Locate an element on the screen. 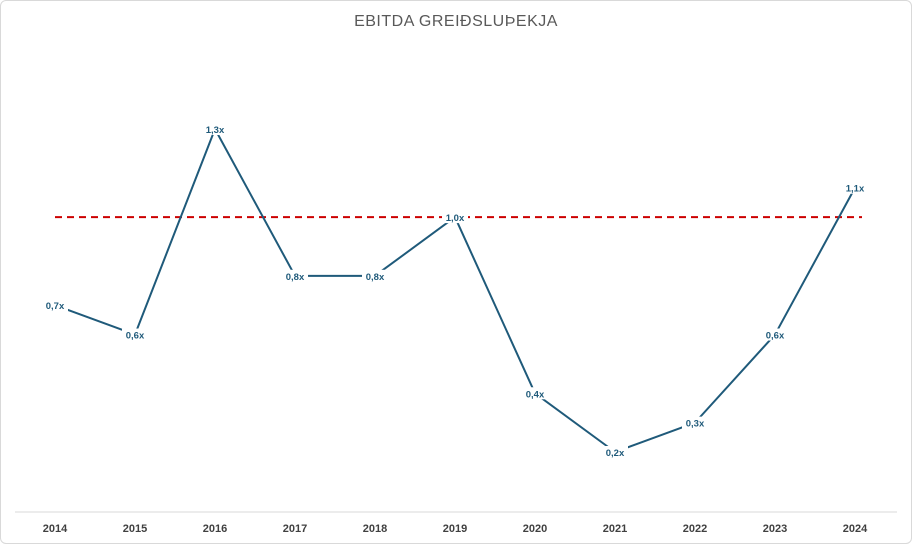 Image resolution: width=912 pixels, height=544 pixels. data-label: 1,1x is located at coordinates (855, 189).